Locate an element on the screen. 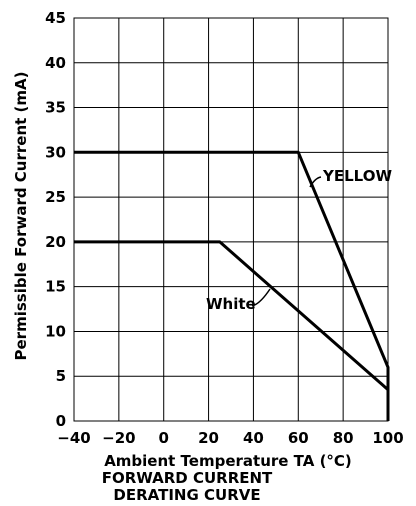  y-tick-label: 45 is located at coordinates (55, 18).